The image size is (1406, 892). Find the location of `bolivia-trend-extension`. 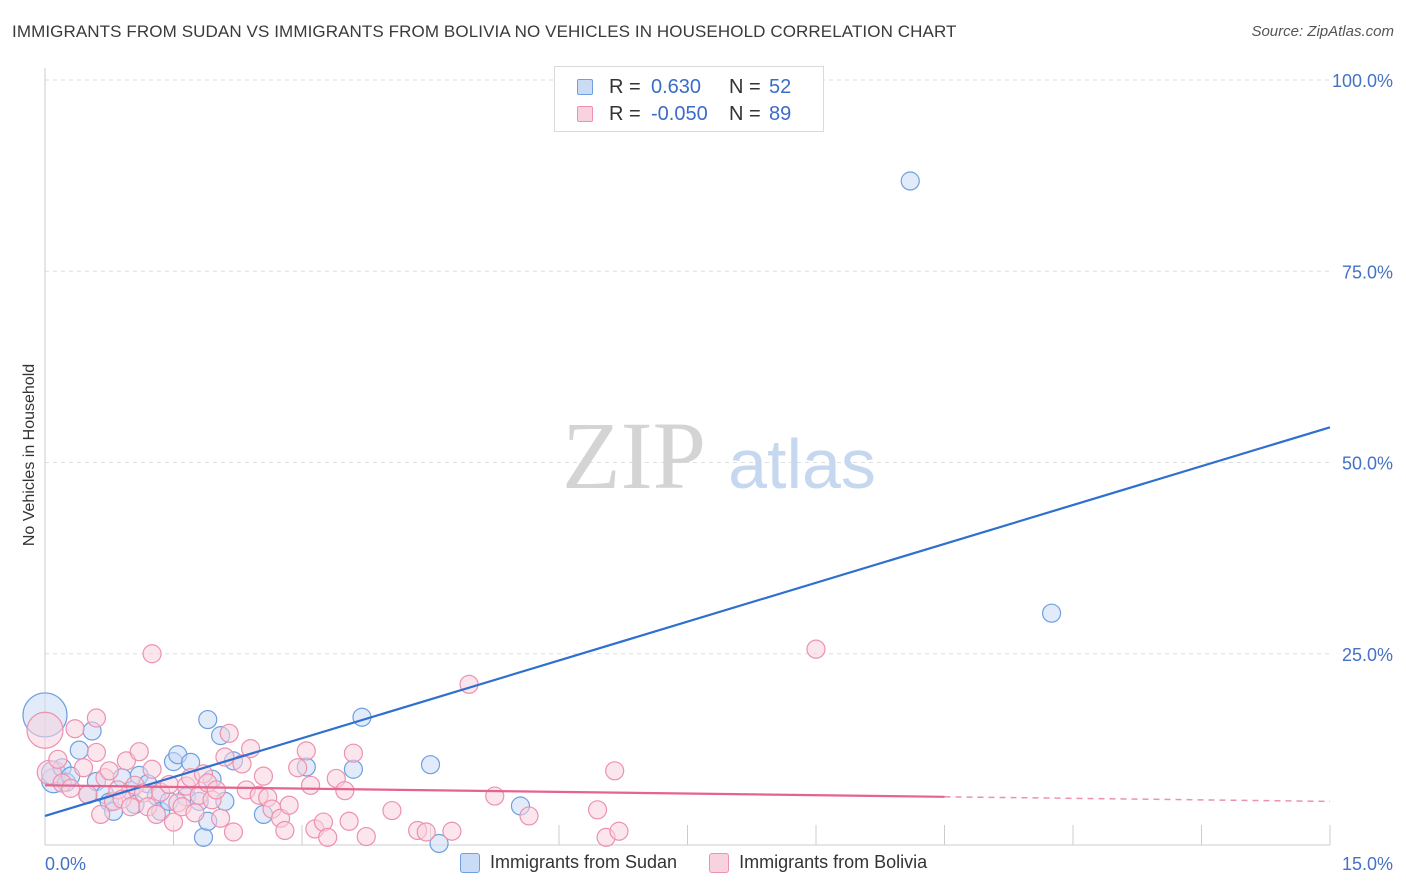

bolivia-trend-extension is located at coordinates (1137, 799).